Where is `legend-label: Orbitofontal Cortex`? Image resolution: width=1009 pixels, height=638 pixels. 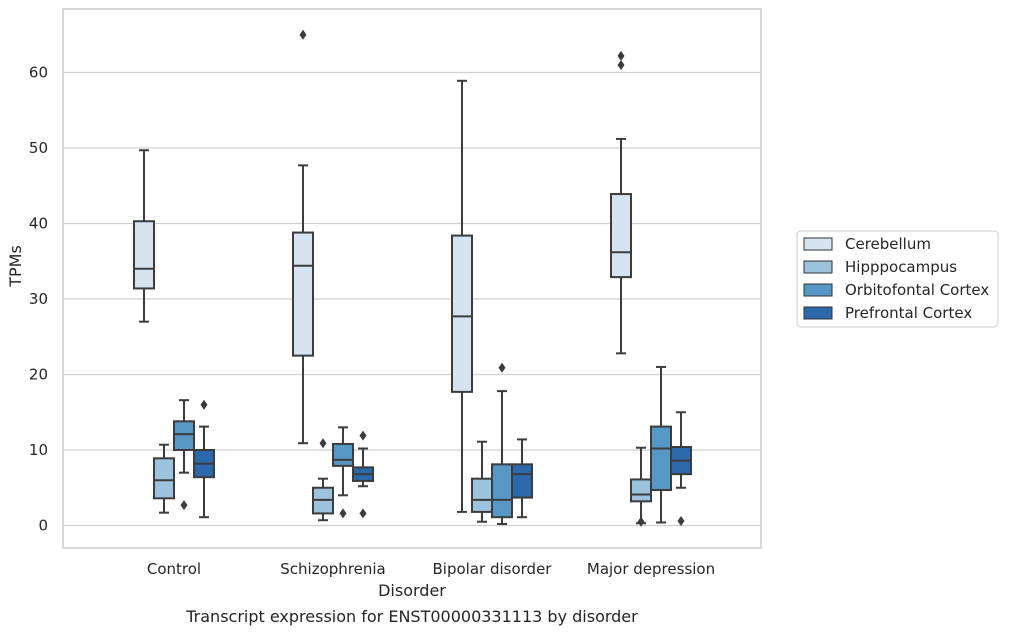
legend-label: Orbitofontal Cortex is located at coordinates (917, 290).